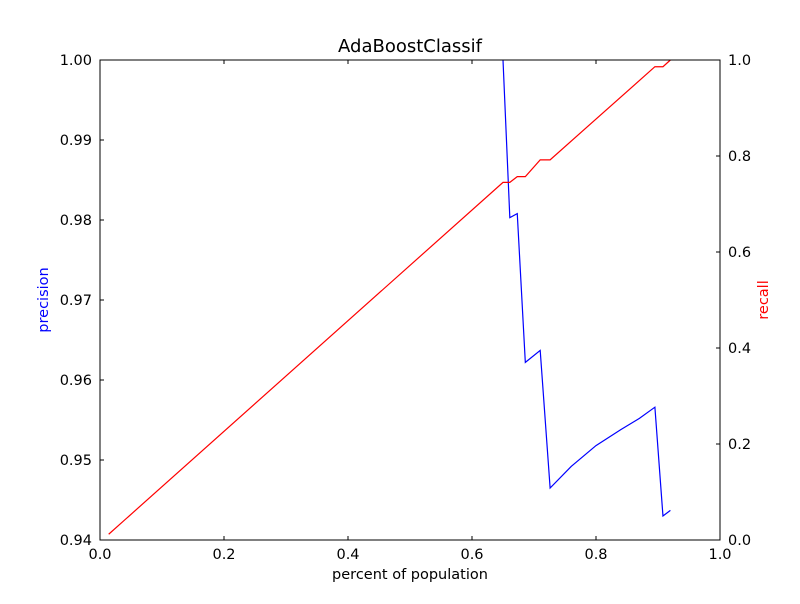 The image size is (800, 604). Describe the element at coordinates (410, 46) in the screenshot. I see `chart-title: AdaBoostClassif` at that location.